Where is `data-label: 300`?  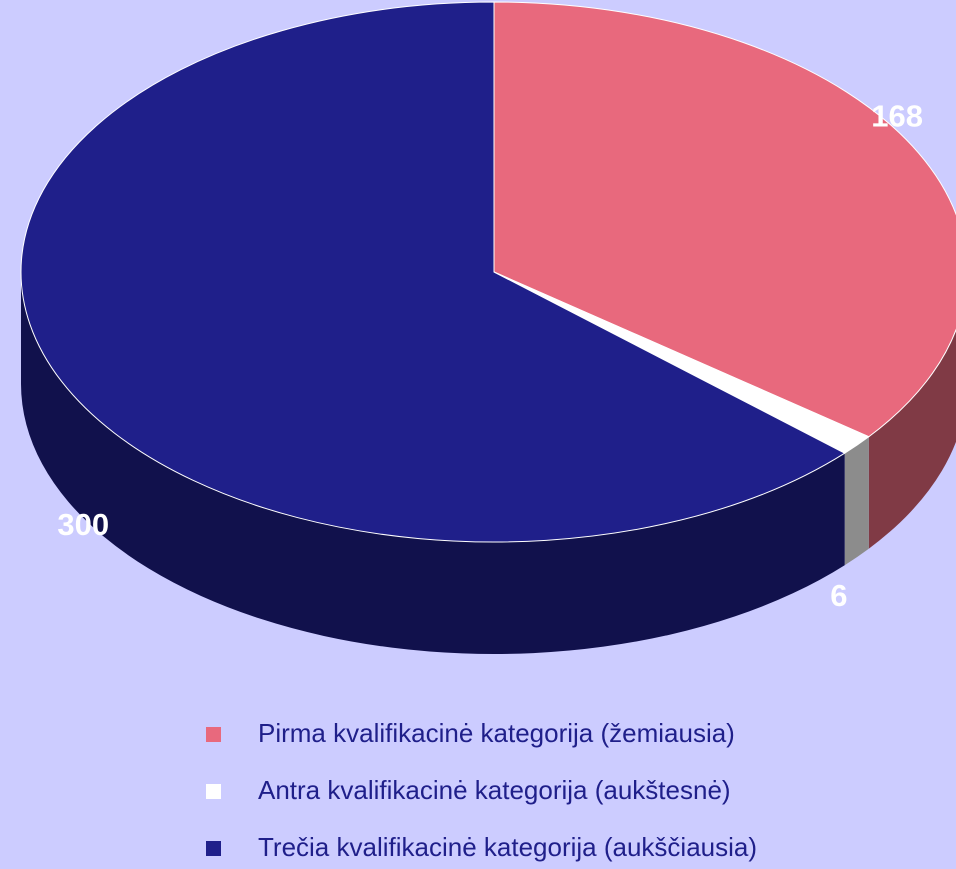 data-label: 300 is located at coordinates (83, 524).